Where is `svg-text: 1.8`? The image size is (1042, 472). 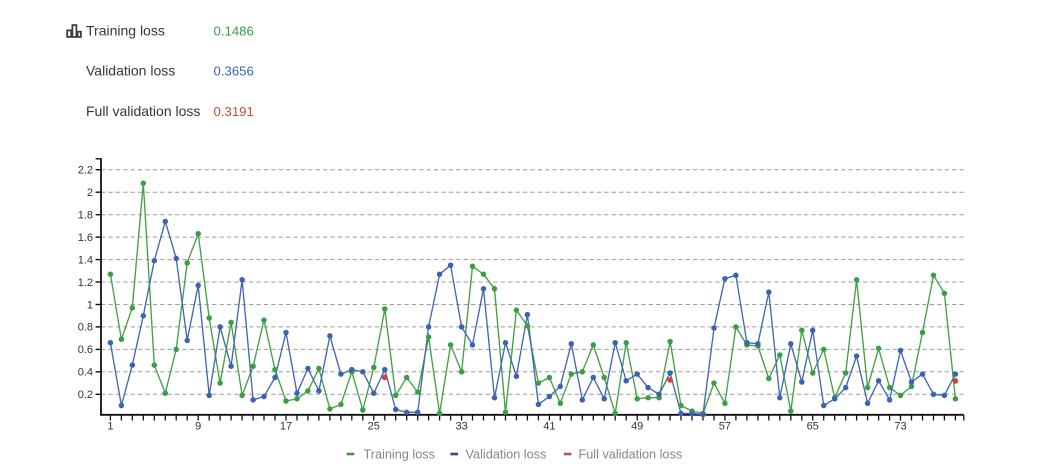 svg-text: 1.8 is located at coordinates (85, 216).